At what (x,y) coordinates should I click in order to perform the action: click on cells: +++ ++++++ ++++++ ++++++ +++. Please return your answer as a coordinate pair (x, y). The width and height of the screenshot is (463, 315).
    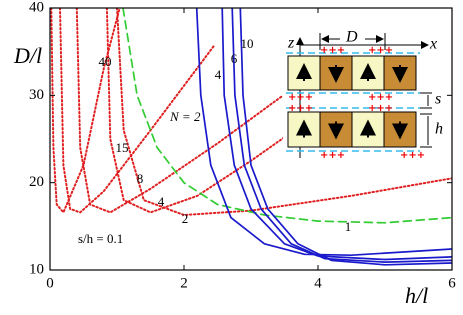
    Looking at the image, I should click on (356, 103).